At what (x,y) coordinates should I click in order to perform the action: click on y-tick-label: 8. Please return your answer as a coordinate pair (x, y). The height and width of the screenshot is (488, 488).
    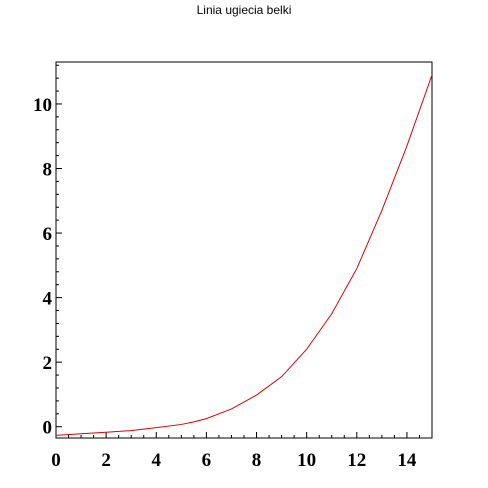
    Looking at the image, I should click on (48, 170).